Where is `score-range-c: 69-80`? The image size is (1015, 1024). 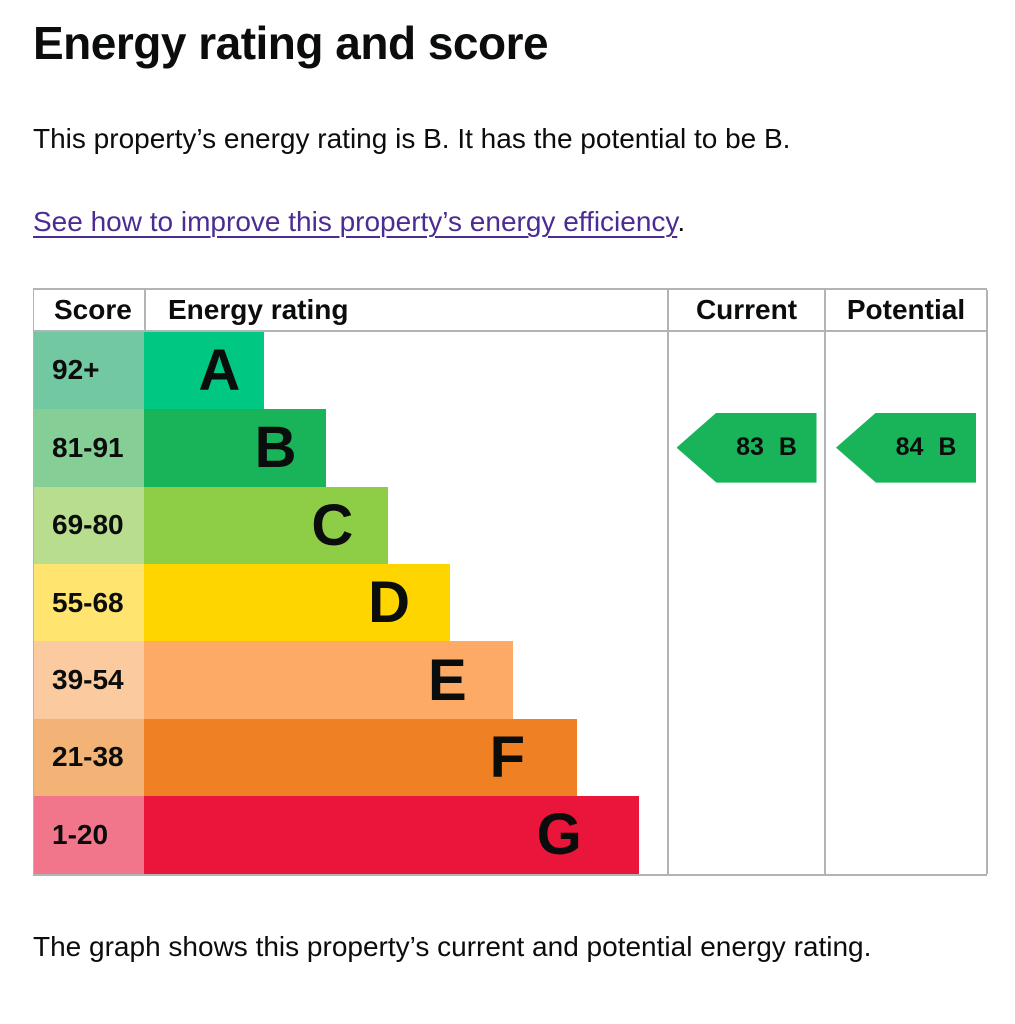
score-range-c: 69-80 is located at coordinates (89, 525).